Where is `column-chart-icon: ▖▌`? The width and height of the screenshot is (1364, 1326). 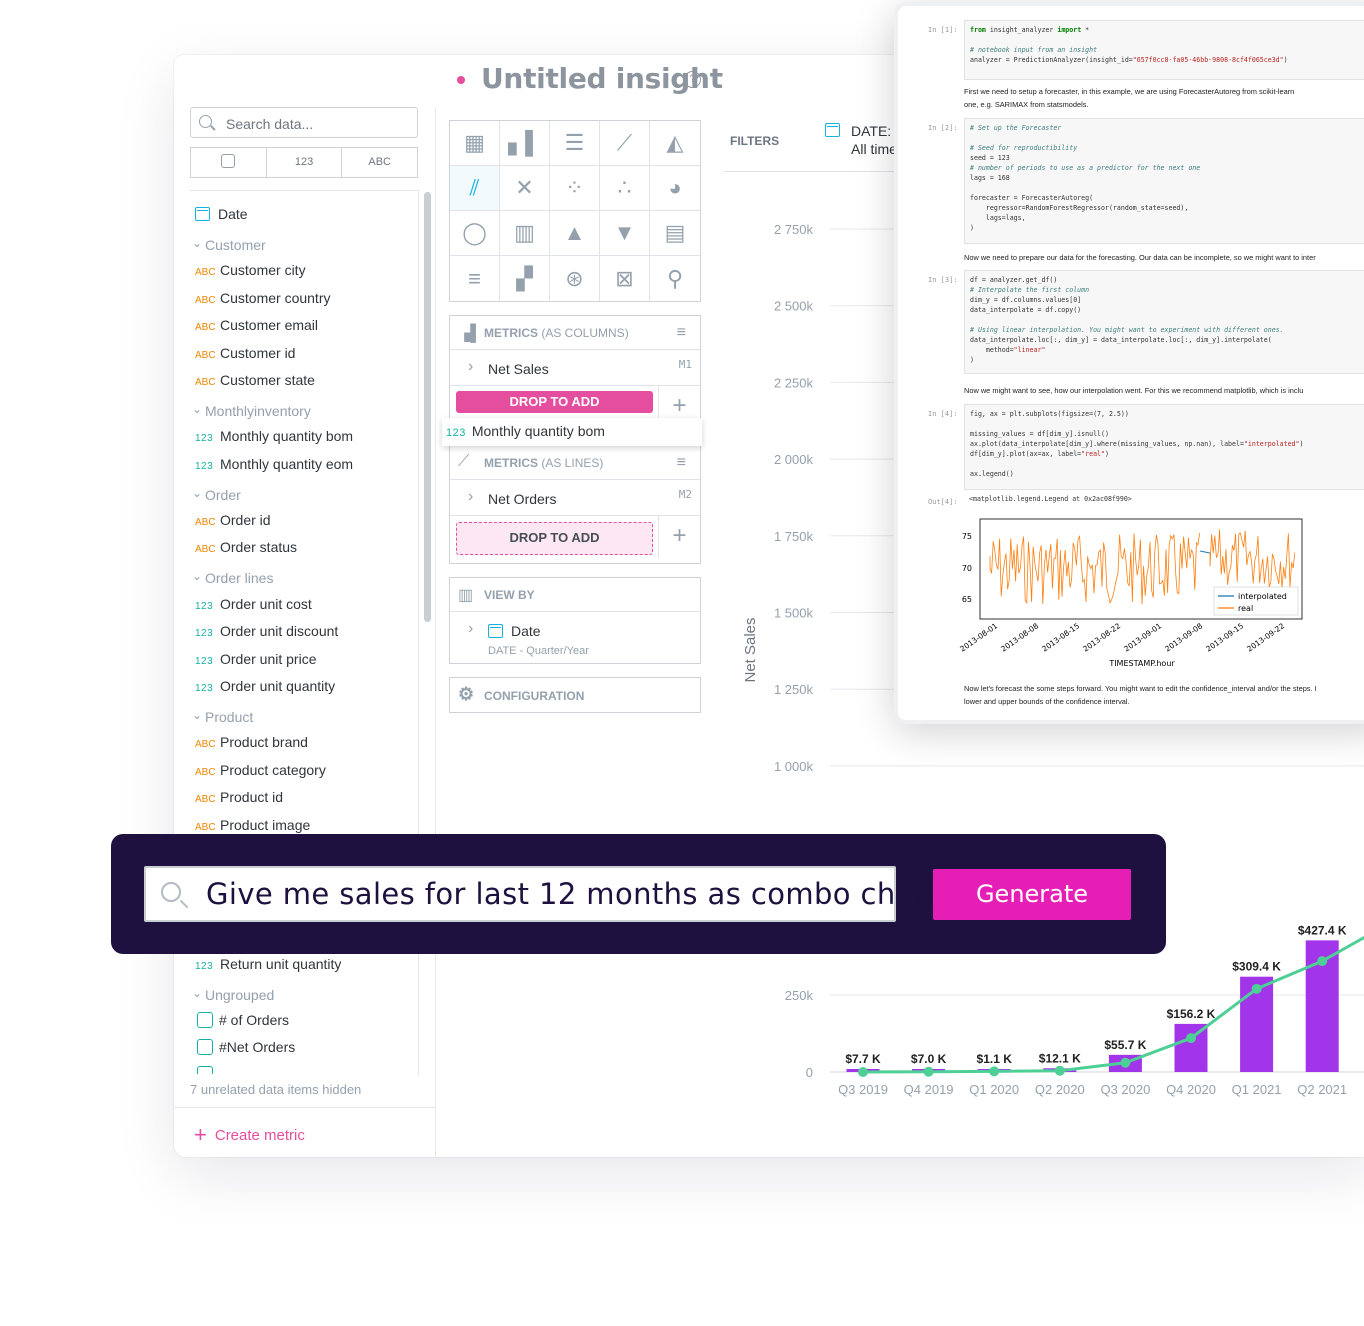
column-chart-icon: ▖▌ is located at coordinates (525, 143).